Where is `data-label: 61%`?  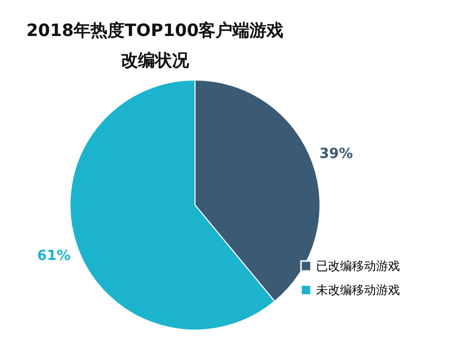 data-label: 61% is located at coordinates (54, 256).